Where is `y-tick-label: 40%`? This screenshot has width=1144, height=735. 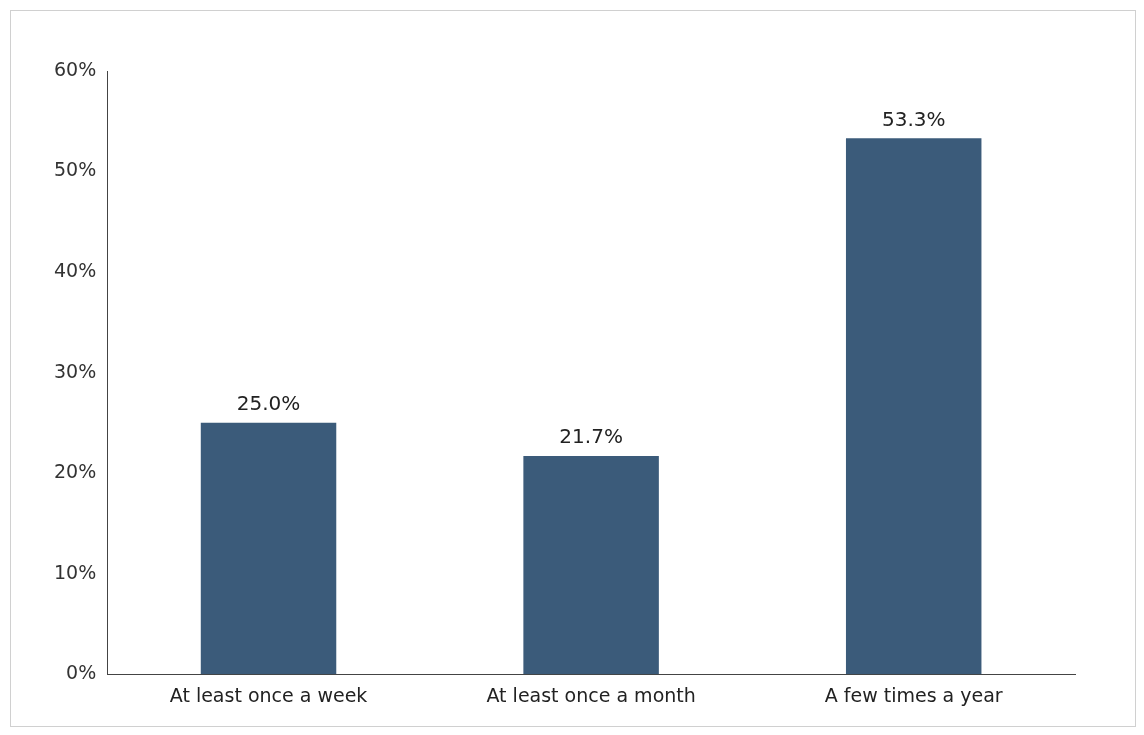
y-tick-label: 40% is located at coordinates (75, 270).